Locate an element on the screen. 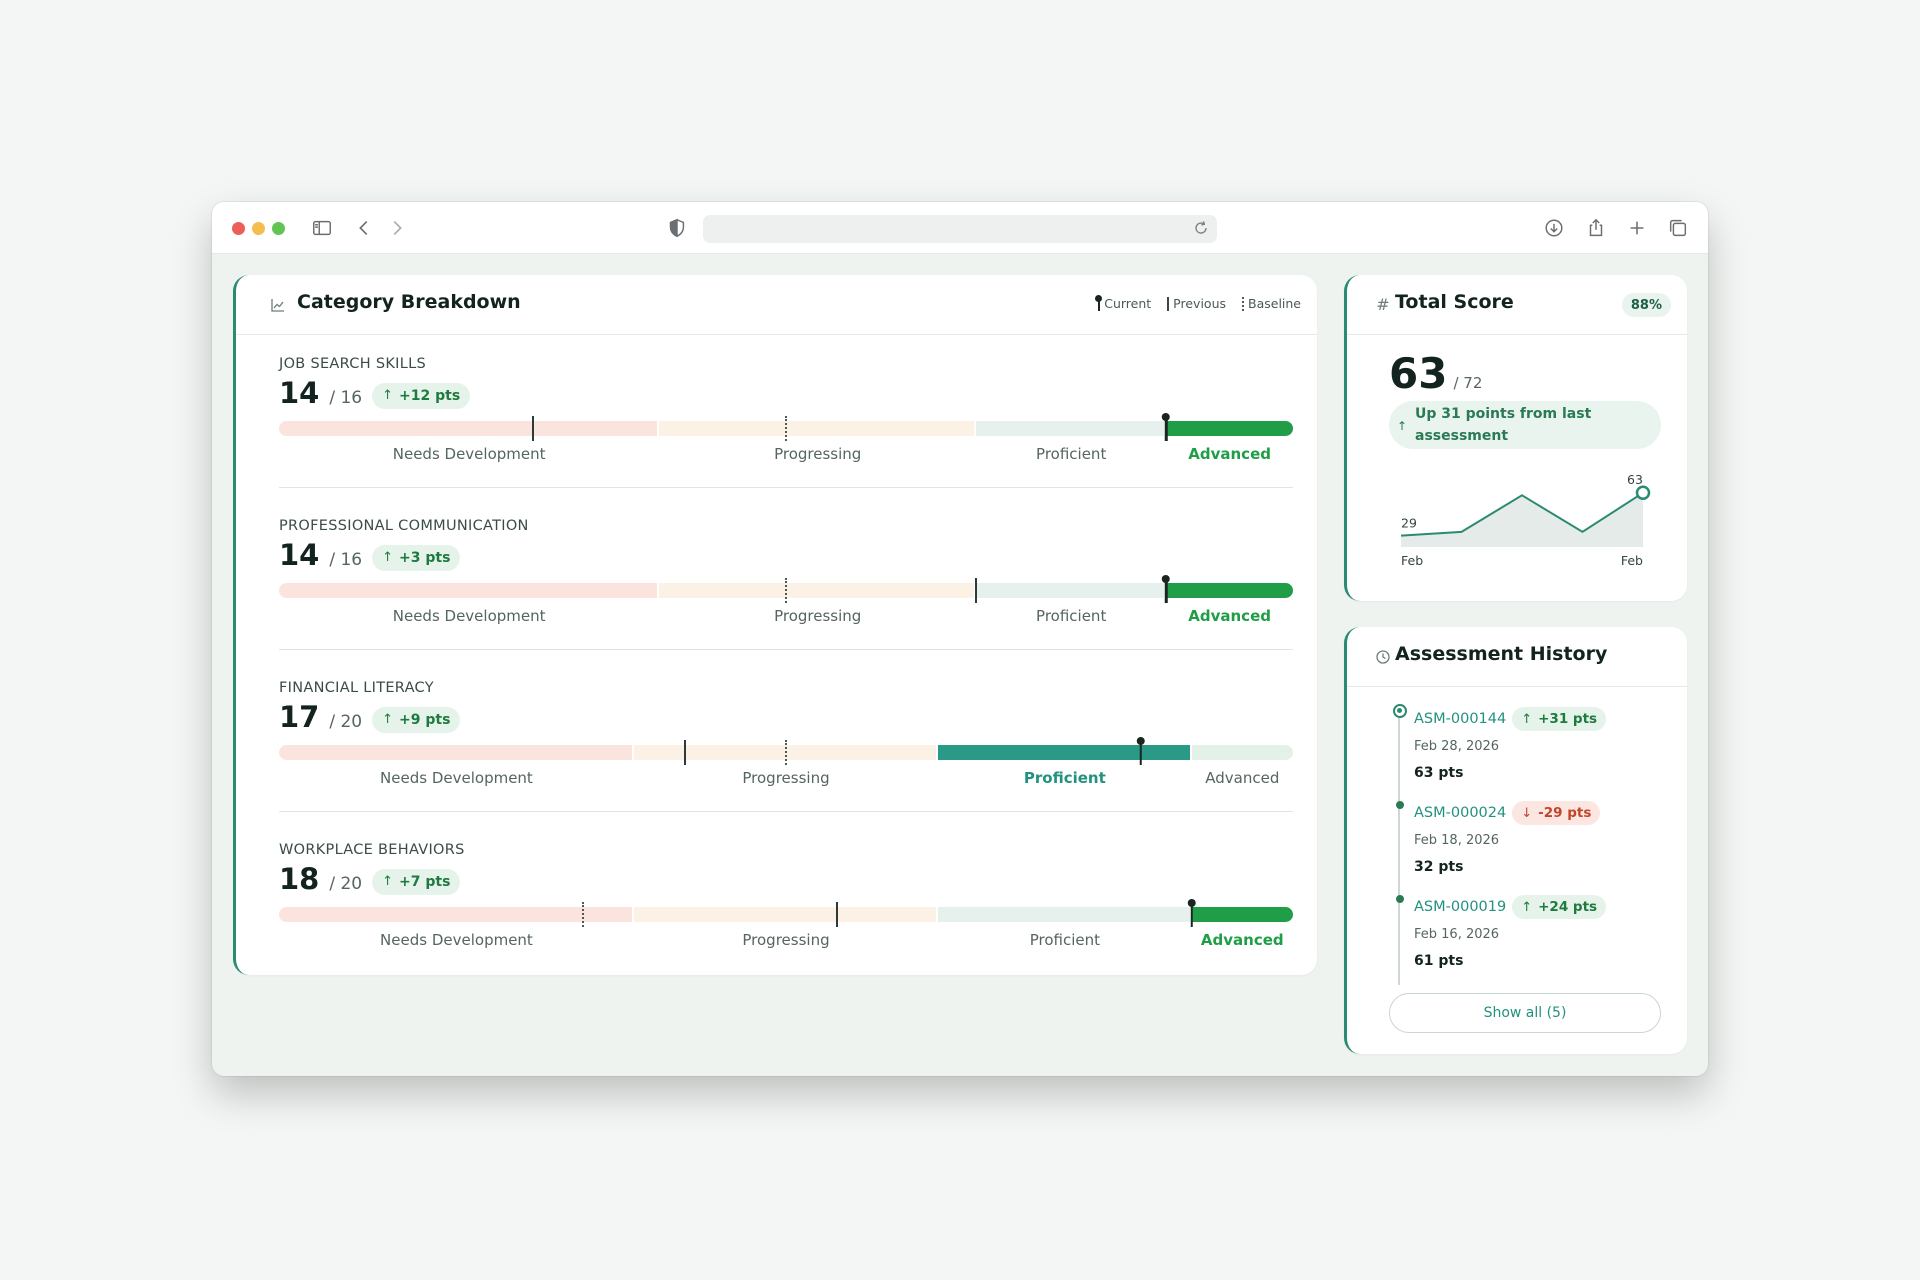 The width and height of the screenshot is (1920, 1280). score-change-note: ↑ Up 31 points from last assessment is located at coordinates (1525, 425).